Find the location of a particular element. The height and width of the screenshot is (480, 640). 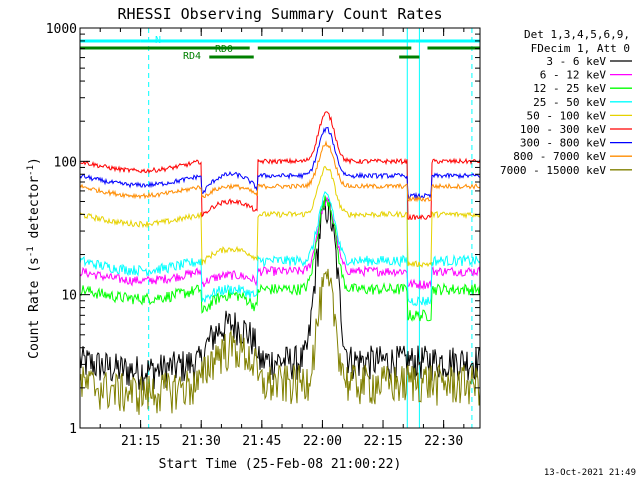

flag-label-rd0: RD0 is located at coordinates (224, 49).